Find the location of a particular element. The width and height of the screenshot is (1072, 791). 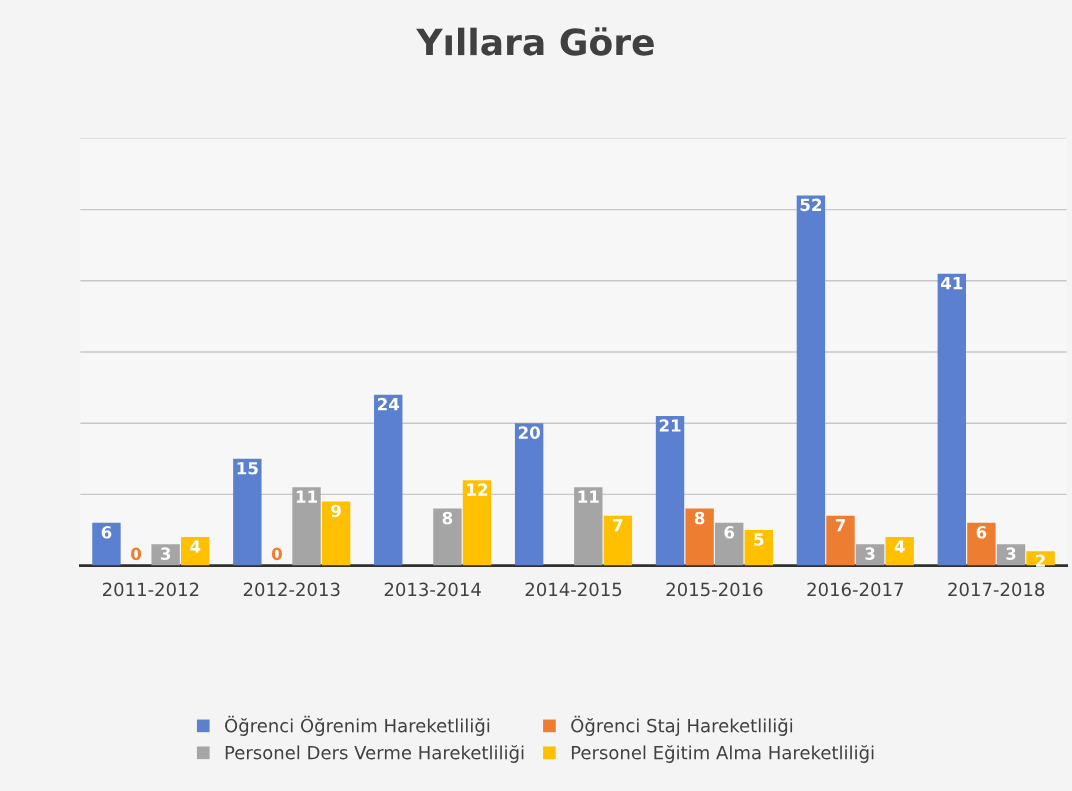

x-tick-label: 2012-2013 is located at coordinates (291, 589).